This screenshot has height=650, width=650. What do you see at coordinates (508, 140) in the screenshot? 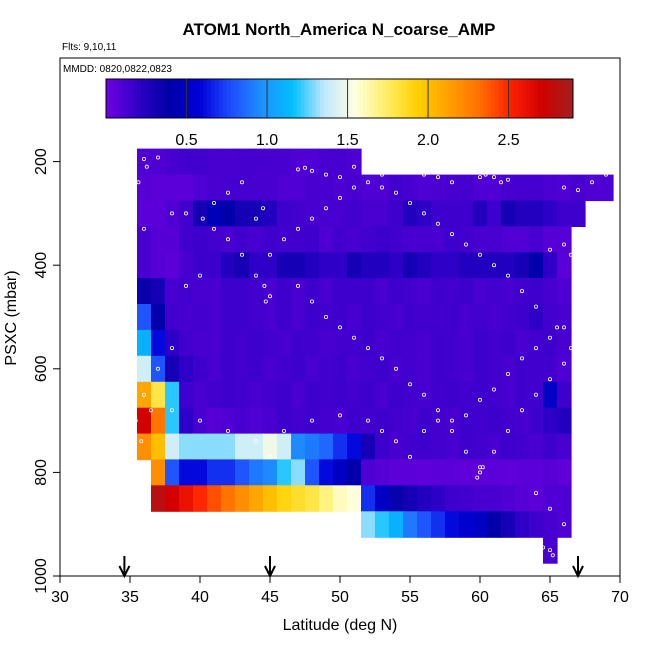
I see `colorbar-tick-label: 2.5` at bounding box center [508, 140].